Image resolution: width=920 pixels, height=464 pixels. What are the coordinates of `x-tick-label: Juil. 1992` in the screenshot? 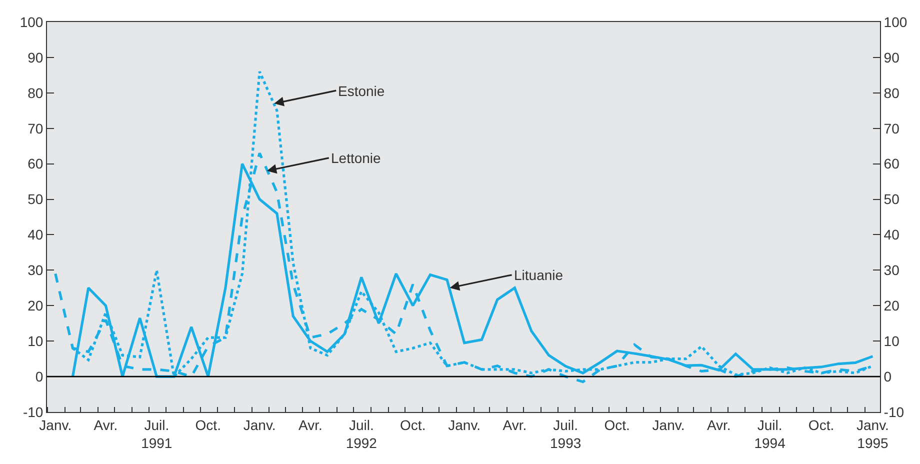 It's located at (362, 433).